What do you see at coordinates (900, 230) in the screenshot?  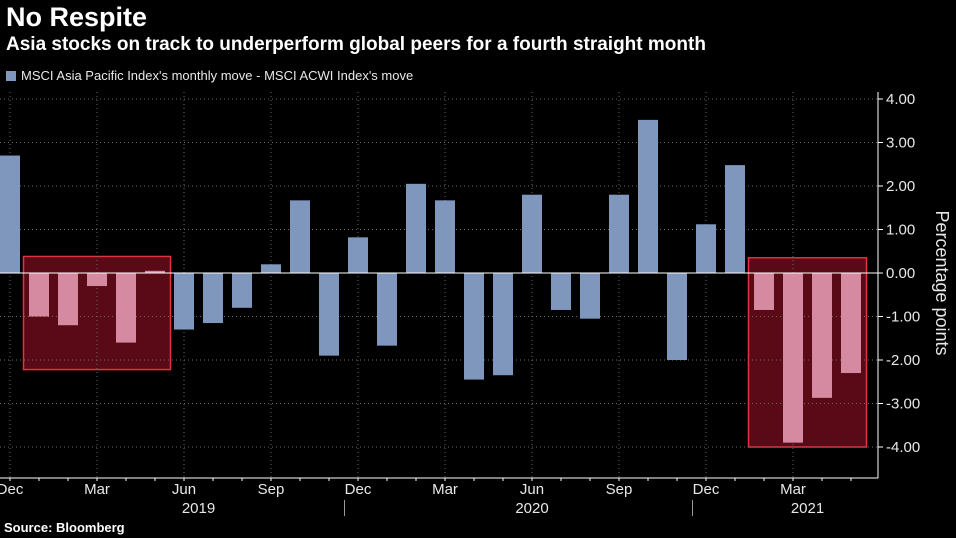 I see `y-tick-label: 1.00` at bounding box center [900, 230].